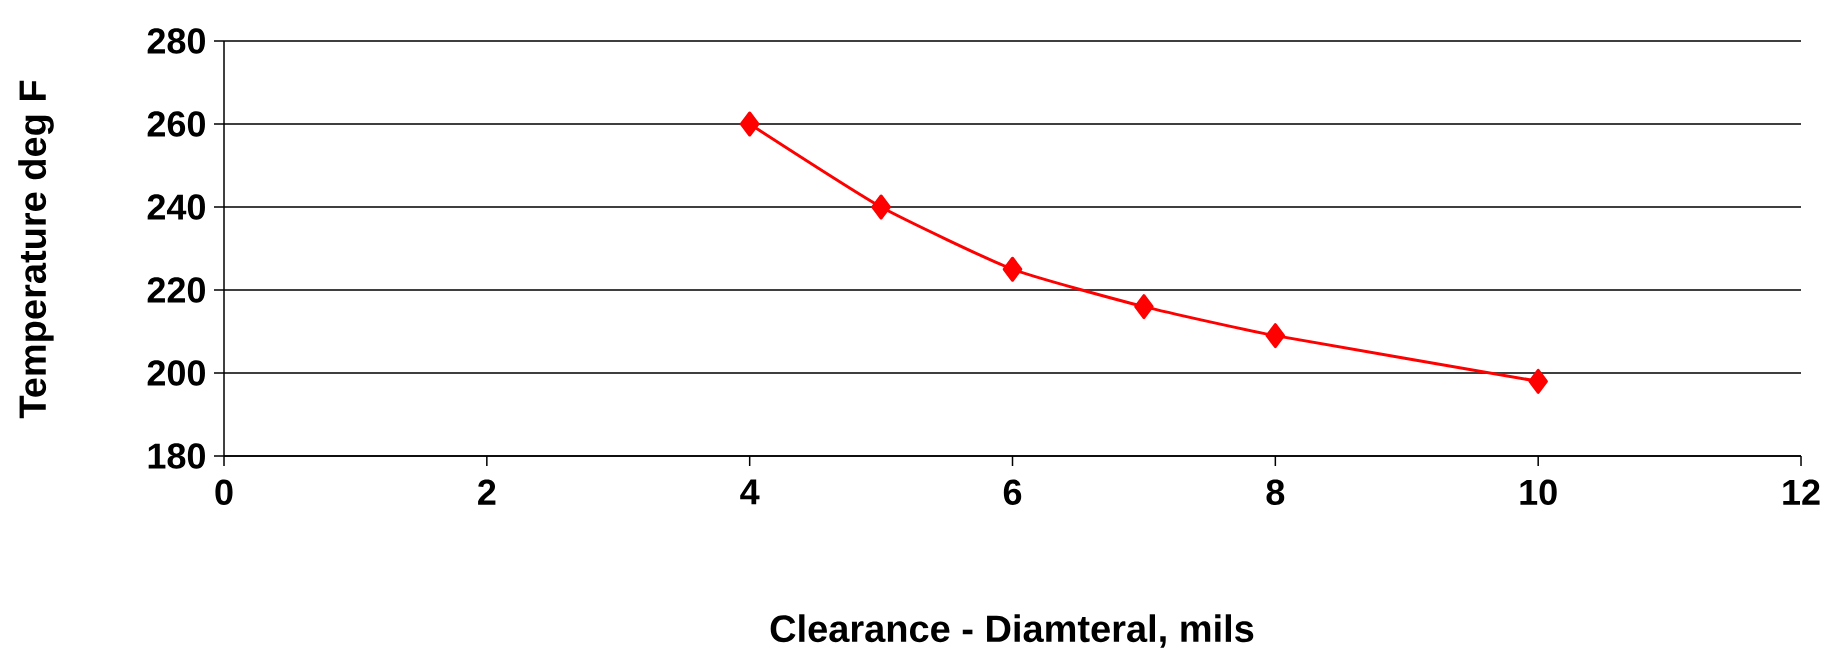 The width and height of the screenshot is (1846, 659). What do you see at coordinates (224, 492) in the screenshot?
I see `x-tick-label: 0` at bounding box center [224, 492].